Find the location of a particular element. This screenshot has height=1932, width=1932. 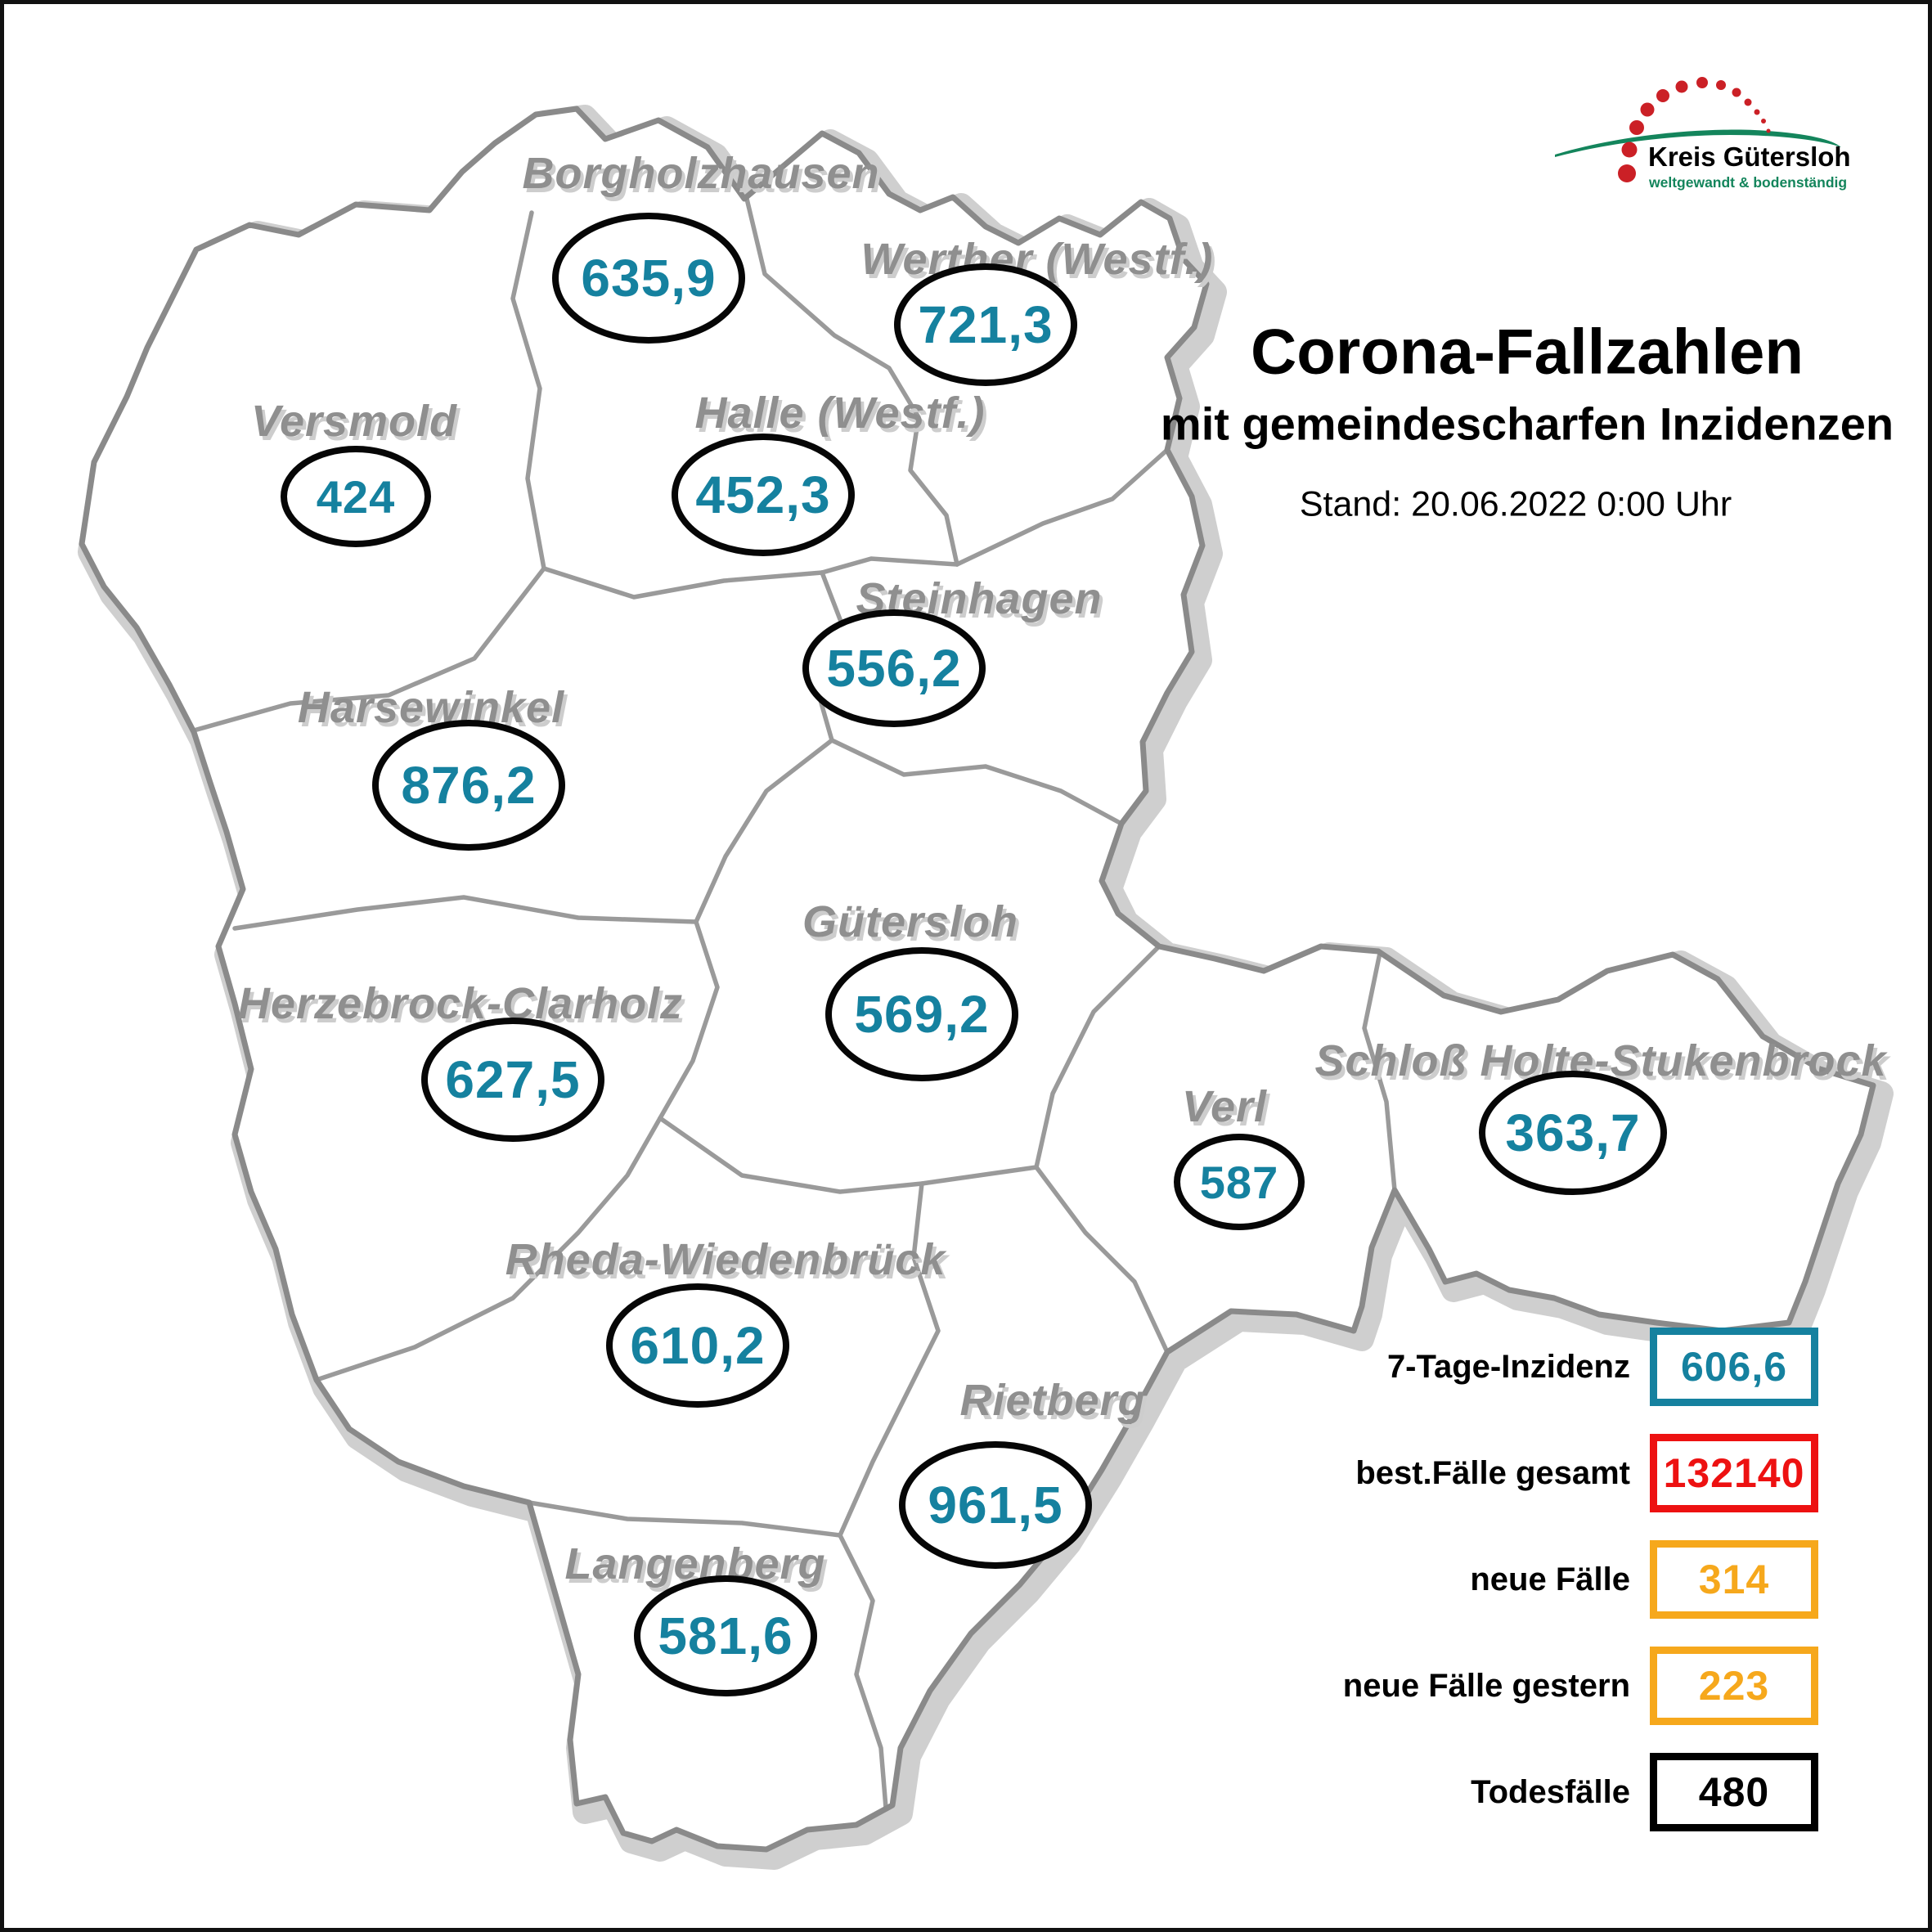

legend-value: 314 is located at coordinates (1734, 1580).